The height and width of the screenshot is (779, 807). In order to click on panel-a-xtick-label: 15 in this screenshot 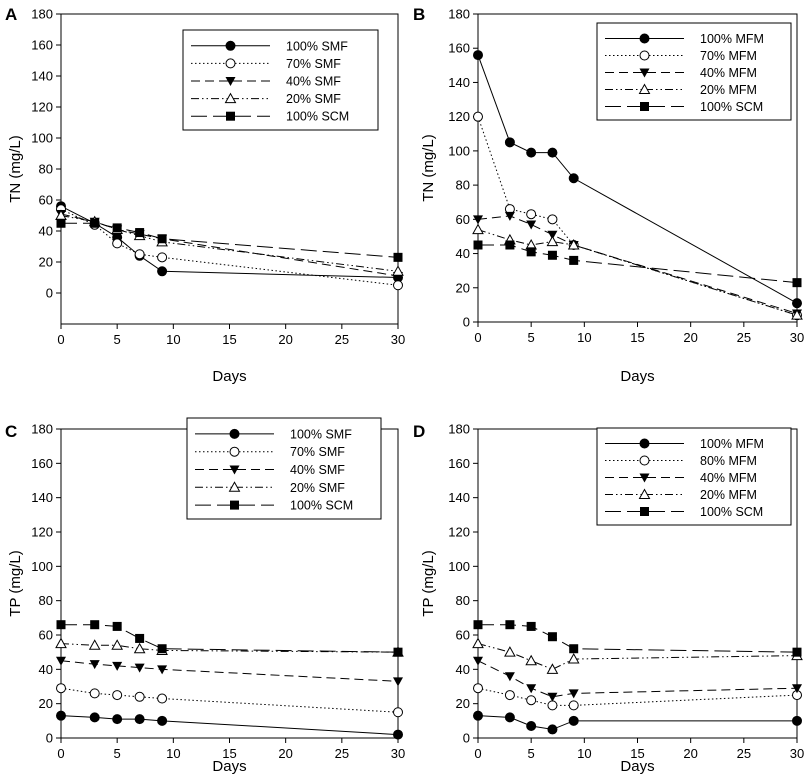, I will do `click(229, 339)`.